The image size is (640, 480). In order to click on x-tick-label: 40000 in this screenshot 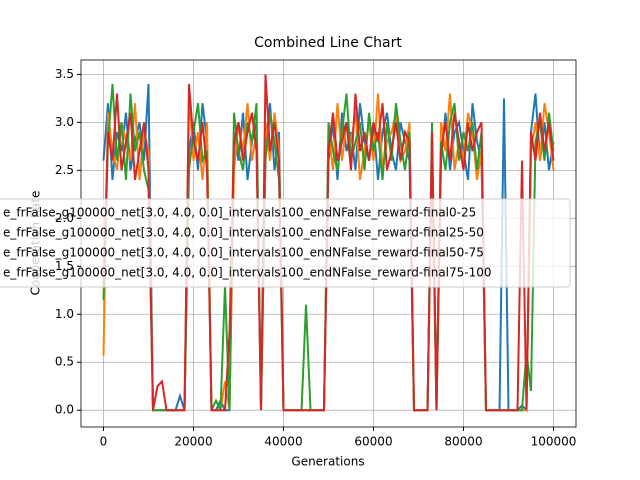, I will do `click(283, 442)`.